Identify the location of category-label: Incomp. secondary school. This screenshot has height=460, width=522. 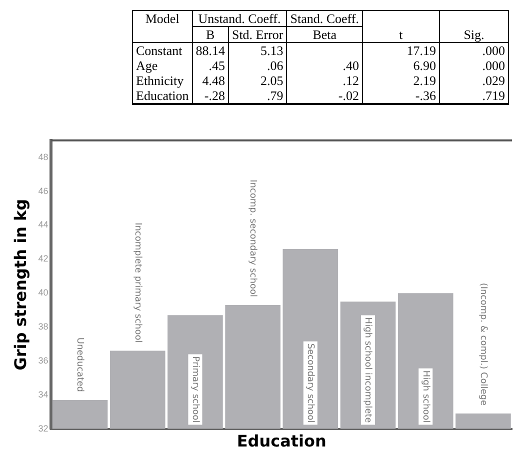
(252, 238).